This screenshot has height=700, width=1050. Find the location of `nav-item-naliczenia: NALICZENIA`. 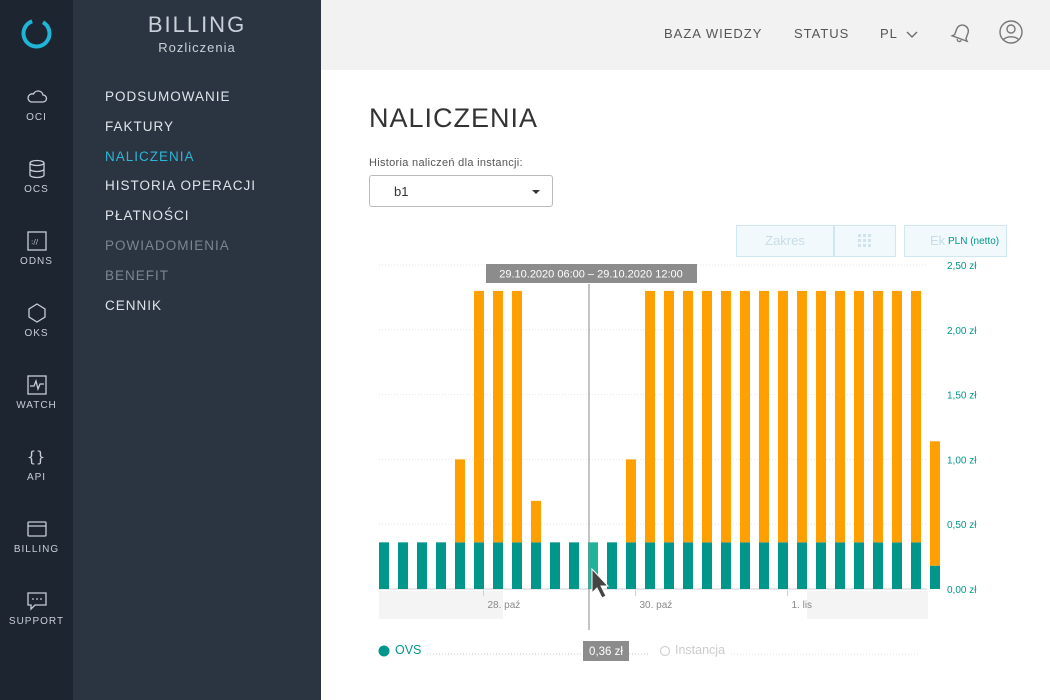

nav-item-naliczenia: NALICZENIA is located at coordinates (150, 156).